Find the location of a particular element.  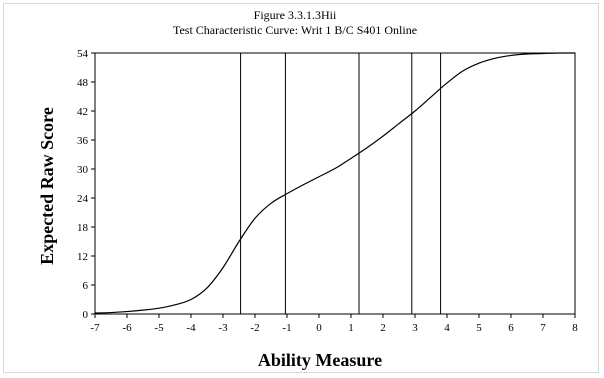

y-tick-label: 36 is located at coordinates (83, 141).